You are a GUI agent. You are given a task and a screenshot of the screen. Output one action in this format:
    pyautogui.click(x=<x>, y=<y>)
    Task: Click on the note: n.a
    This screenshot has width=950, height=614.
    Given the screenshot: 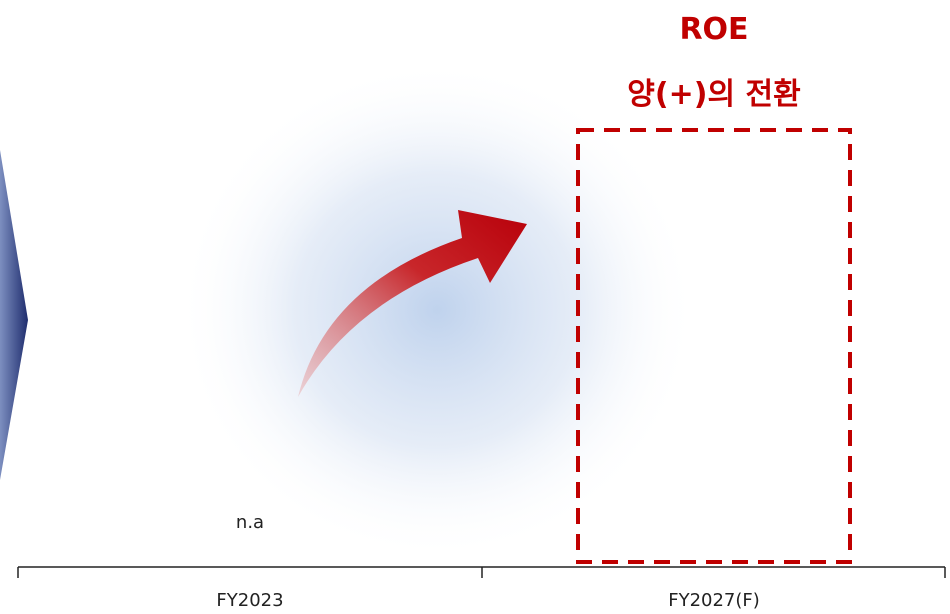 What is the action you would take?
    pyautogui.click(x=250, y=522)
    